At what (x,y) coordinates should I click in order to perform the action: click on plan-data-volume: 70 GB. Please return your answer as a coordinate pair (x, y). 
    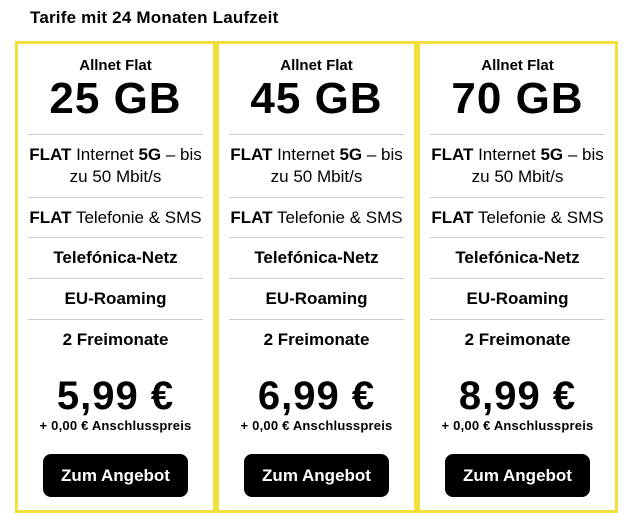
    Looking at the image, I should click on (517, 98).